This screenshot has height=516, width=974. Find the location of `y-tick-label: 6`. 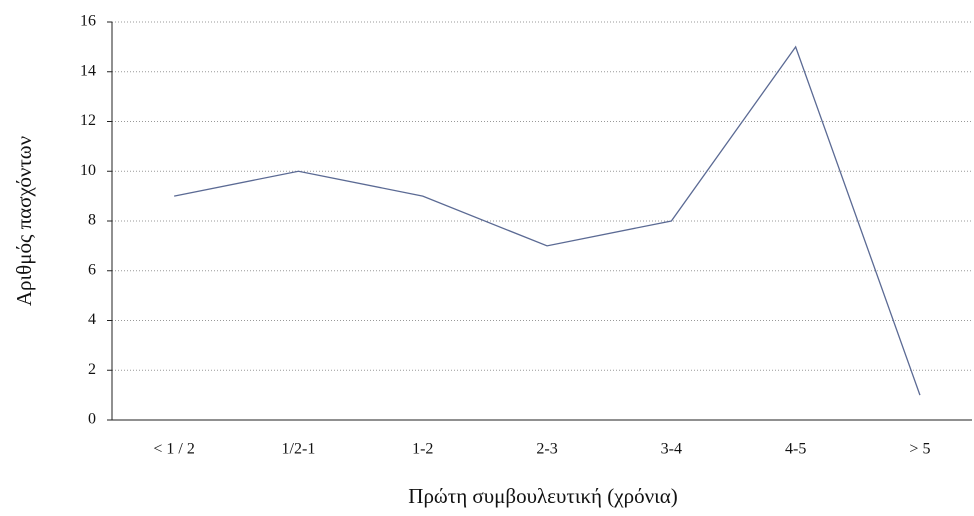

y-tick-label: 6 is located at coordinates (92, 269).